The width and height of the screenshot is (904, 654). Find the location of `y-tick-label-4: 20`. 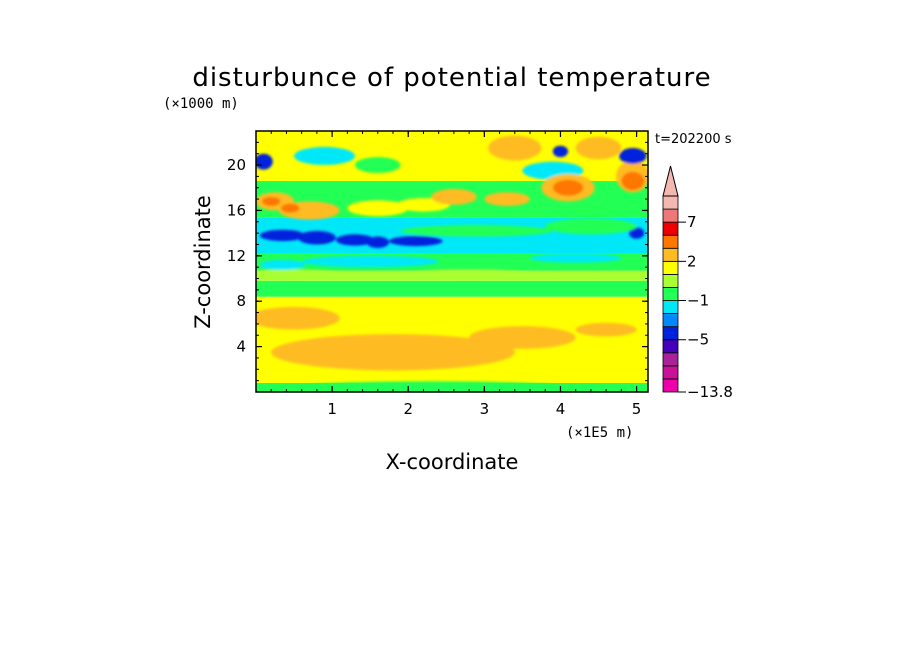

y-tick-label-4: 20 is located at coordinates (236, 165).